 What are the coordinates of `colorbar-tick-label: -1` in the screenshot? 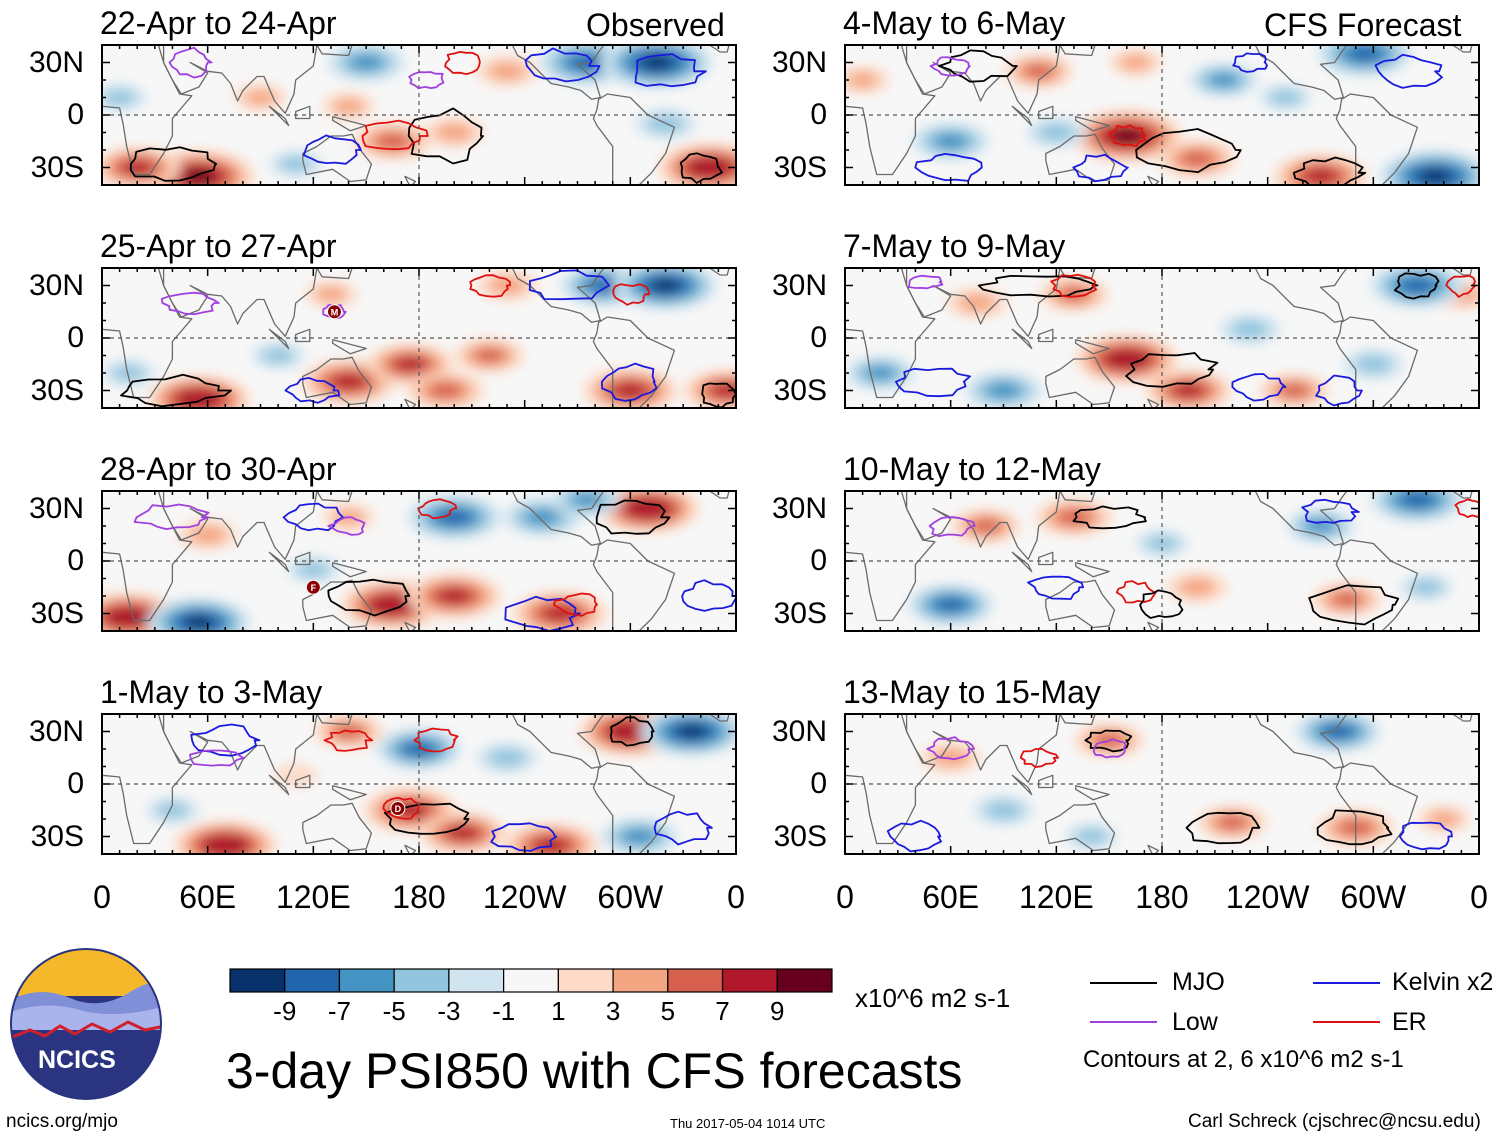 It's located at (504, 1011).